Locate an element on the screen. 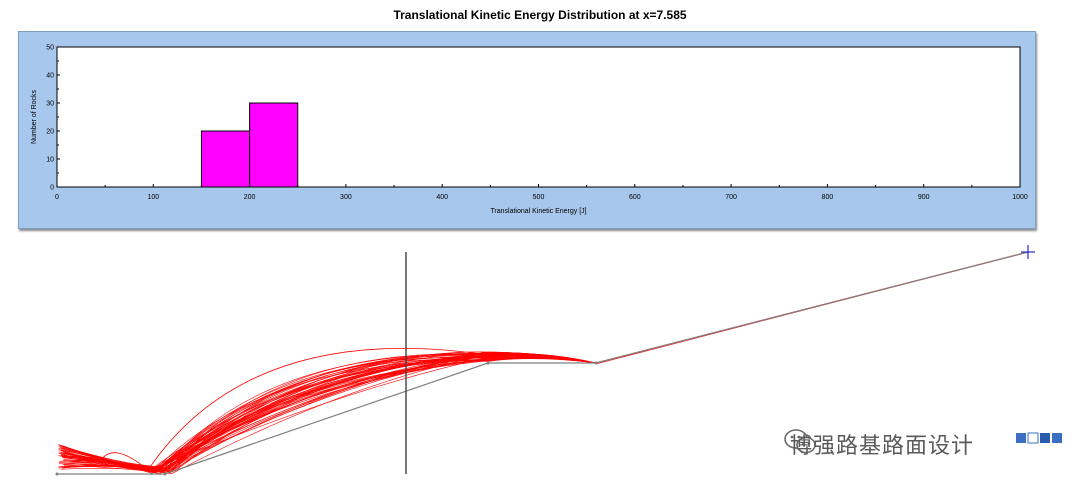 This screenshot has height=488, width=1080. x-tick-label: 900 is located at coordinates (924, 197).